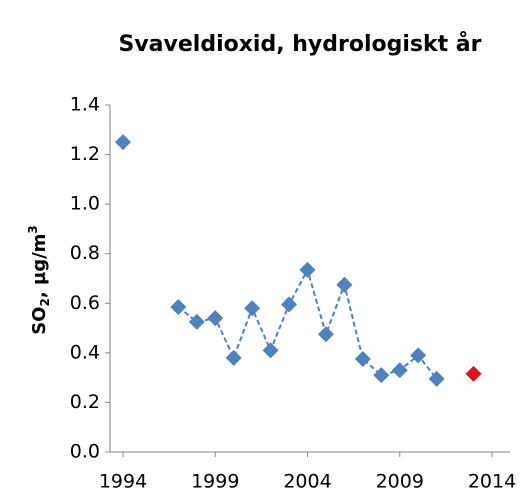  I want to click on y-tick-label: 1.4, so click(85, 105).